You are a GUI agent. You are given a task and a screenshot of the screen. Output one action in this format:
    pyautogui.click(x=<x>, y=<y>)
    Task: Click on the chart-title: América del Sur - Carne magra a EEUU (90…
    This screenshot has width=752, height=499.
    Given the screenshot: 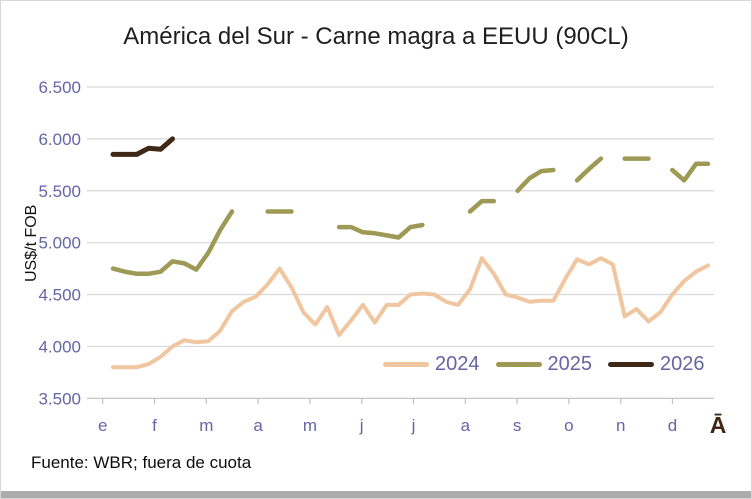 What is the action you would take?
    pyautogui.click(x=376, y=36)
    